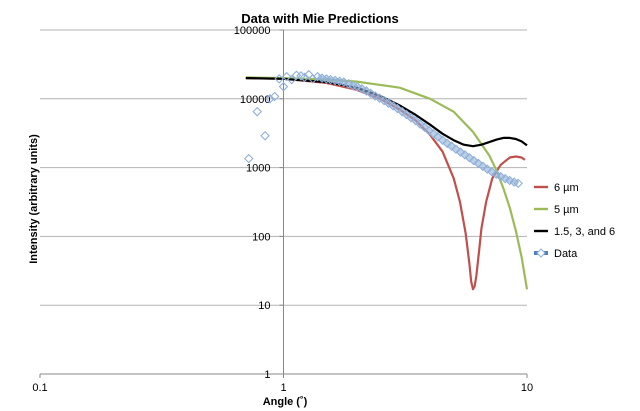  What do you see at coordinates (285, 402) in the screenshot?
I see `x-axis-title: Angle (˚)` at bounding box center [285, 402].